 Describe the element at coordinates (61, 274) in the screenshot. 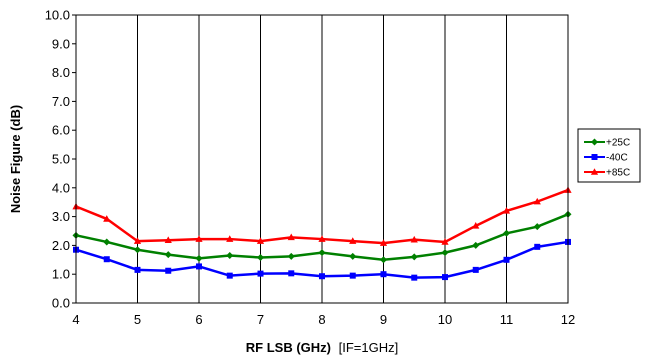

I see `y-tick-label: 1.0` at that location.